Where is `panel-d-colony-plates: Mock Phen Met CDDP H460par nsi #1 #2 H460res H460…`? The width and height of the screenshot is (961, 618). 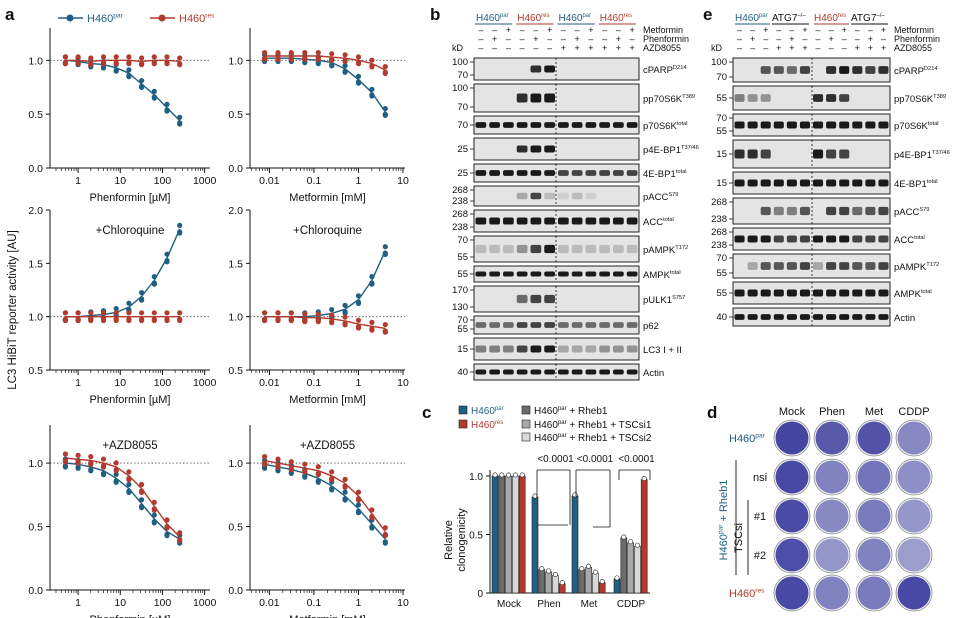 panel-d-colony-plates: Mock Phen Met CDDP H460par nsi #1 #2 H460res H460… is located at coordinates (825, 509).